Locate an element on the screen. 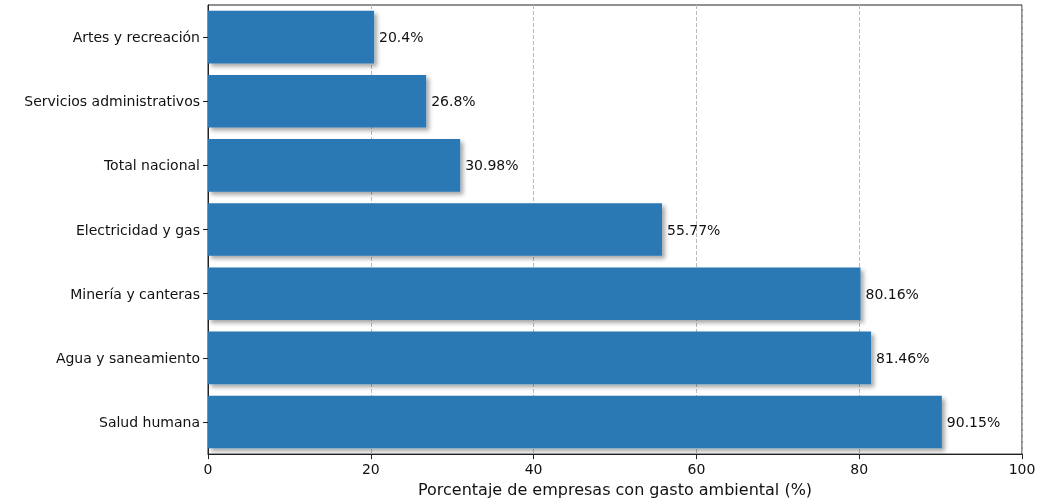  data-label: 80.16% is located at coordinates (892, 293).